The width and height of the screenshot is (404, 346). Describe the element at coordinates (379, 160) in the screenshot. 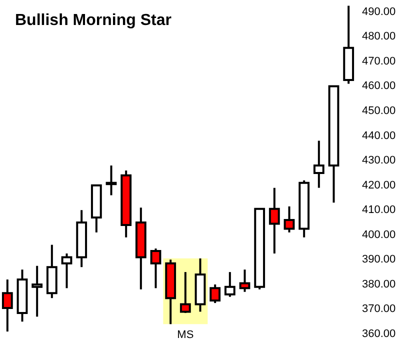

I see `y-tick-label: 430.00` at that location.